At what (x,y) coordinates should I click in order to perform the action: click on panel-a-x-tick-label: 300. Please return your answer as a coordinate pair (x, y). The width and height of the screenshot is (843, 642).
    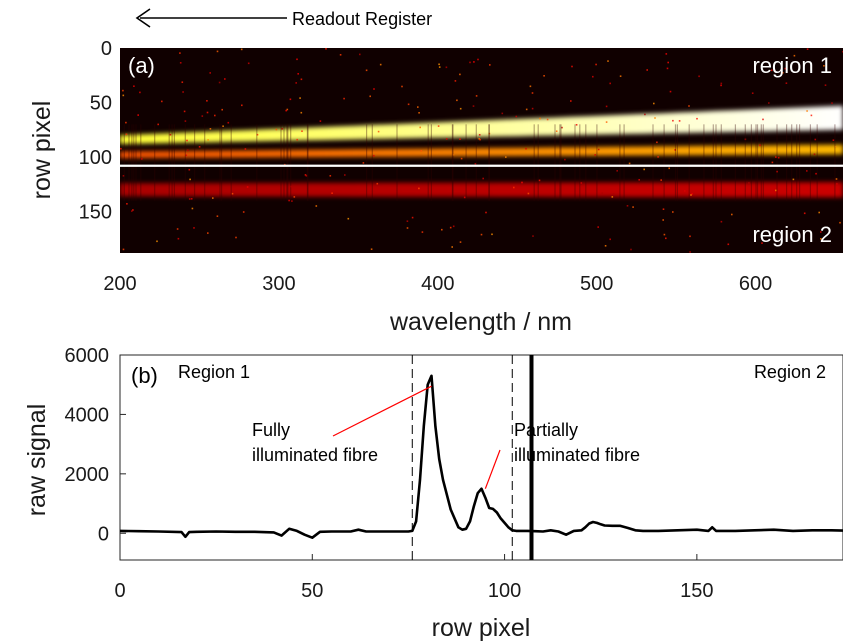
    Looking at the image, I should click on (278, 284).